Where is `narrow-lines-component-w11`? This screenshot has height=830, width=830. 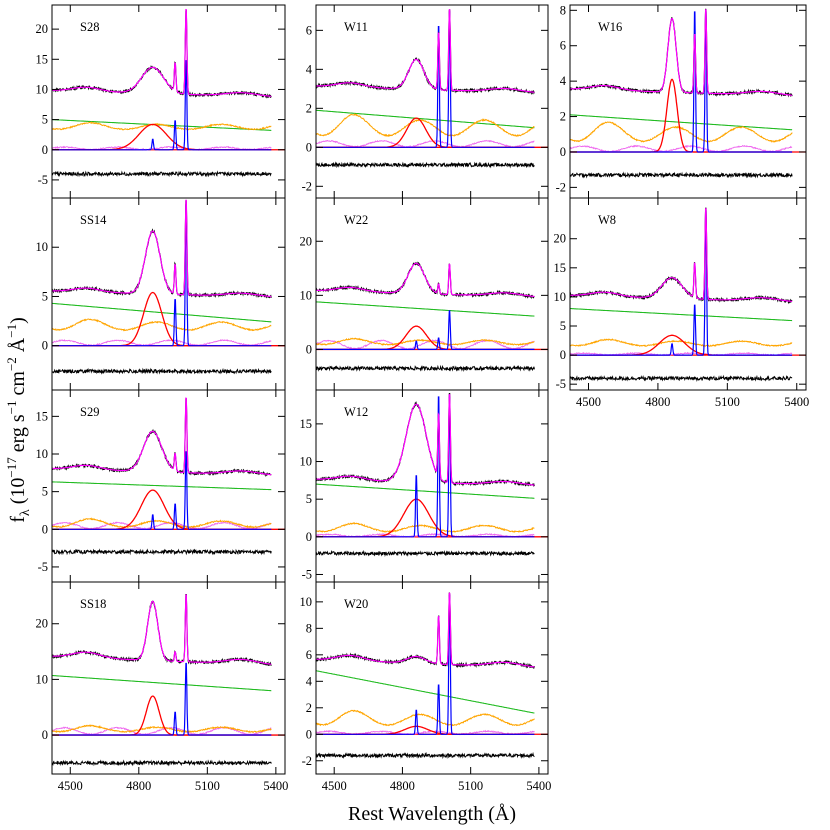 narrow-lines-component-w11 is located at coordinates (425, 79).